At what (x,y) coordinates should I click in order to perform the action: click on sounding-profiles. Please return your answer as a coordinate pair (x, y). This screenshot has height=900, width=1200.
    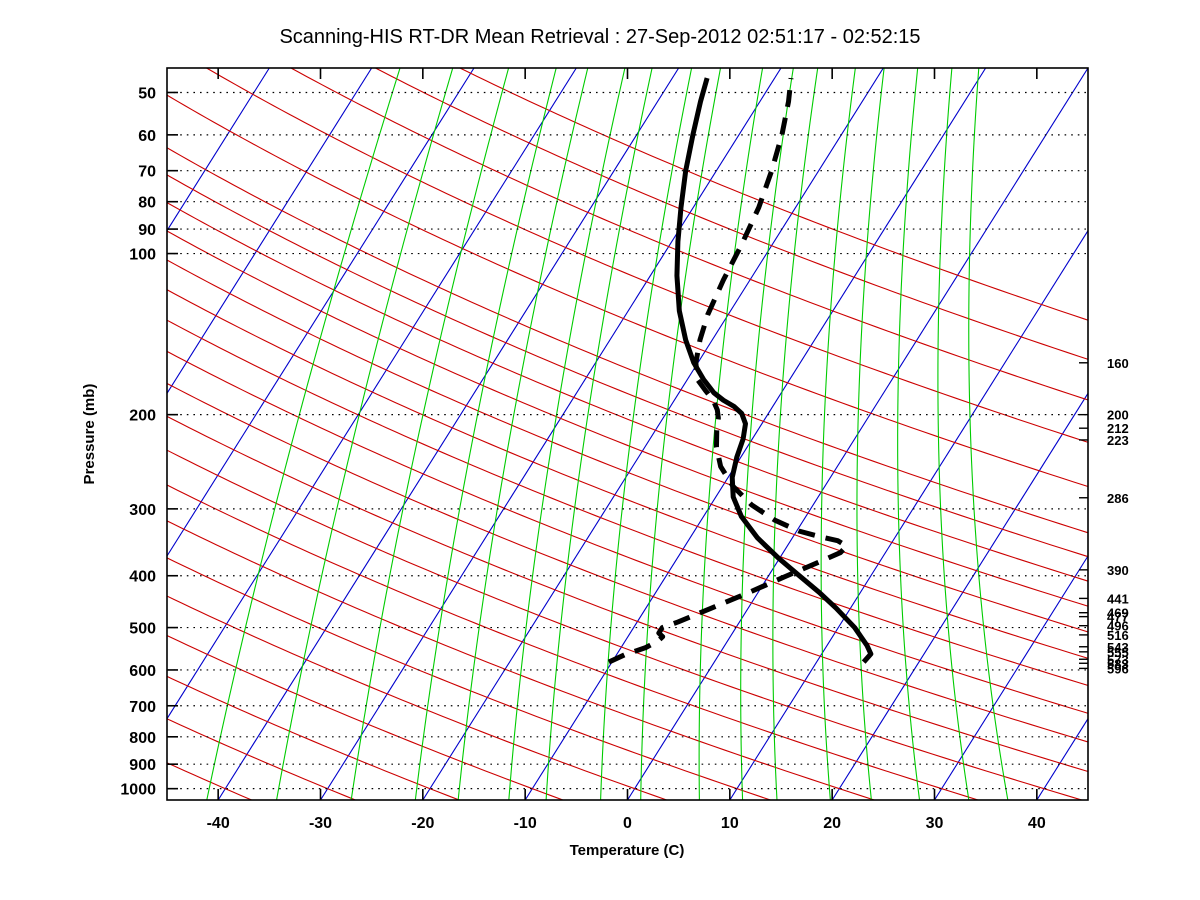
    Looking at the image, I should click on (740, 371).